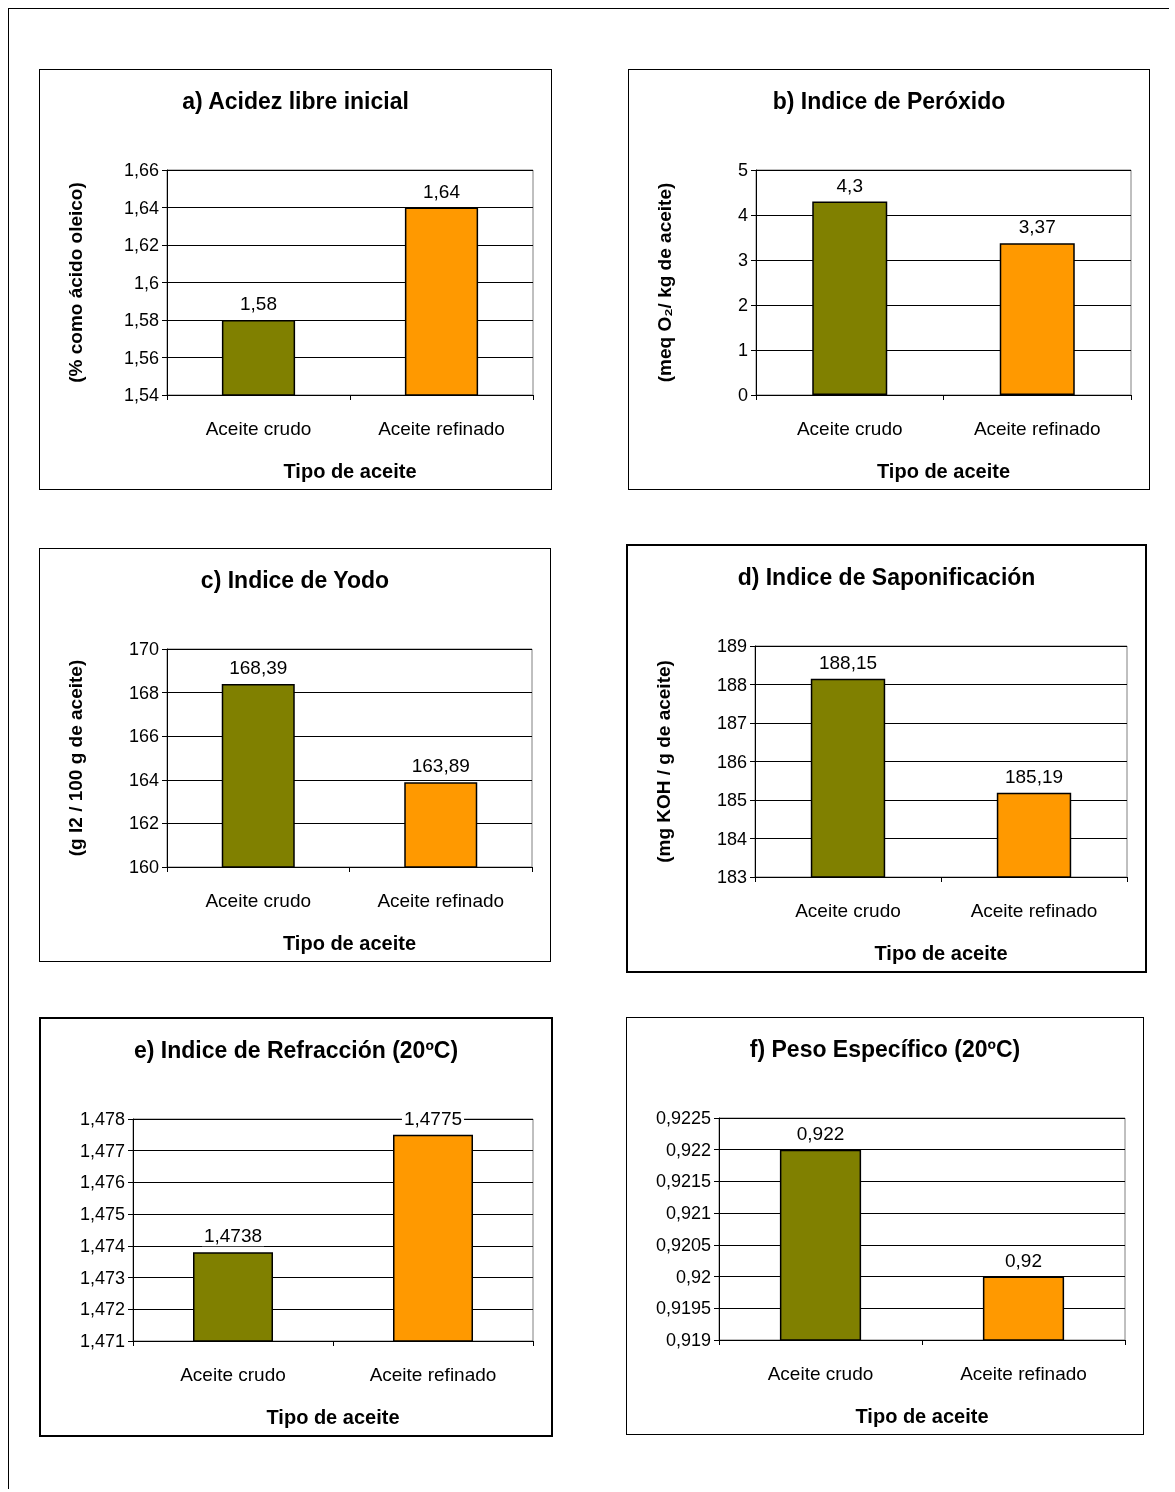 The height and width of the screenshot is (1492, 1175). I want to click on y-tick-label: 186, so click(731, 761).